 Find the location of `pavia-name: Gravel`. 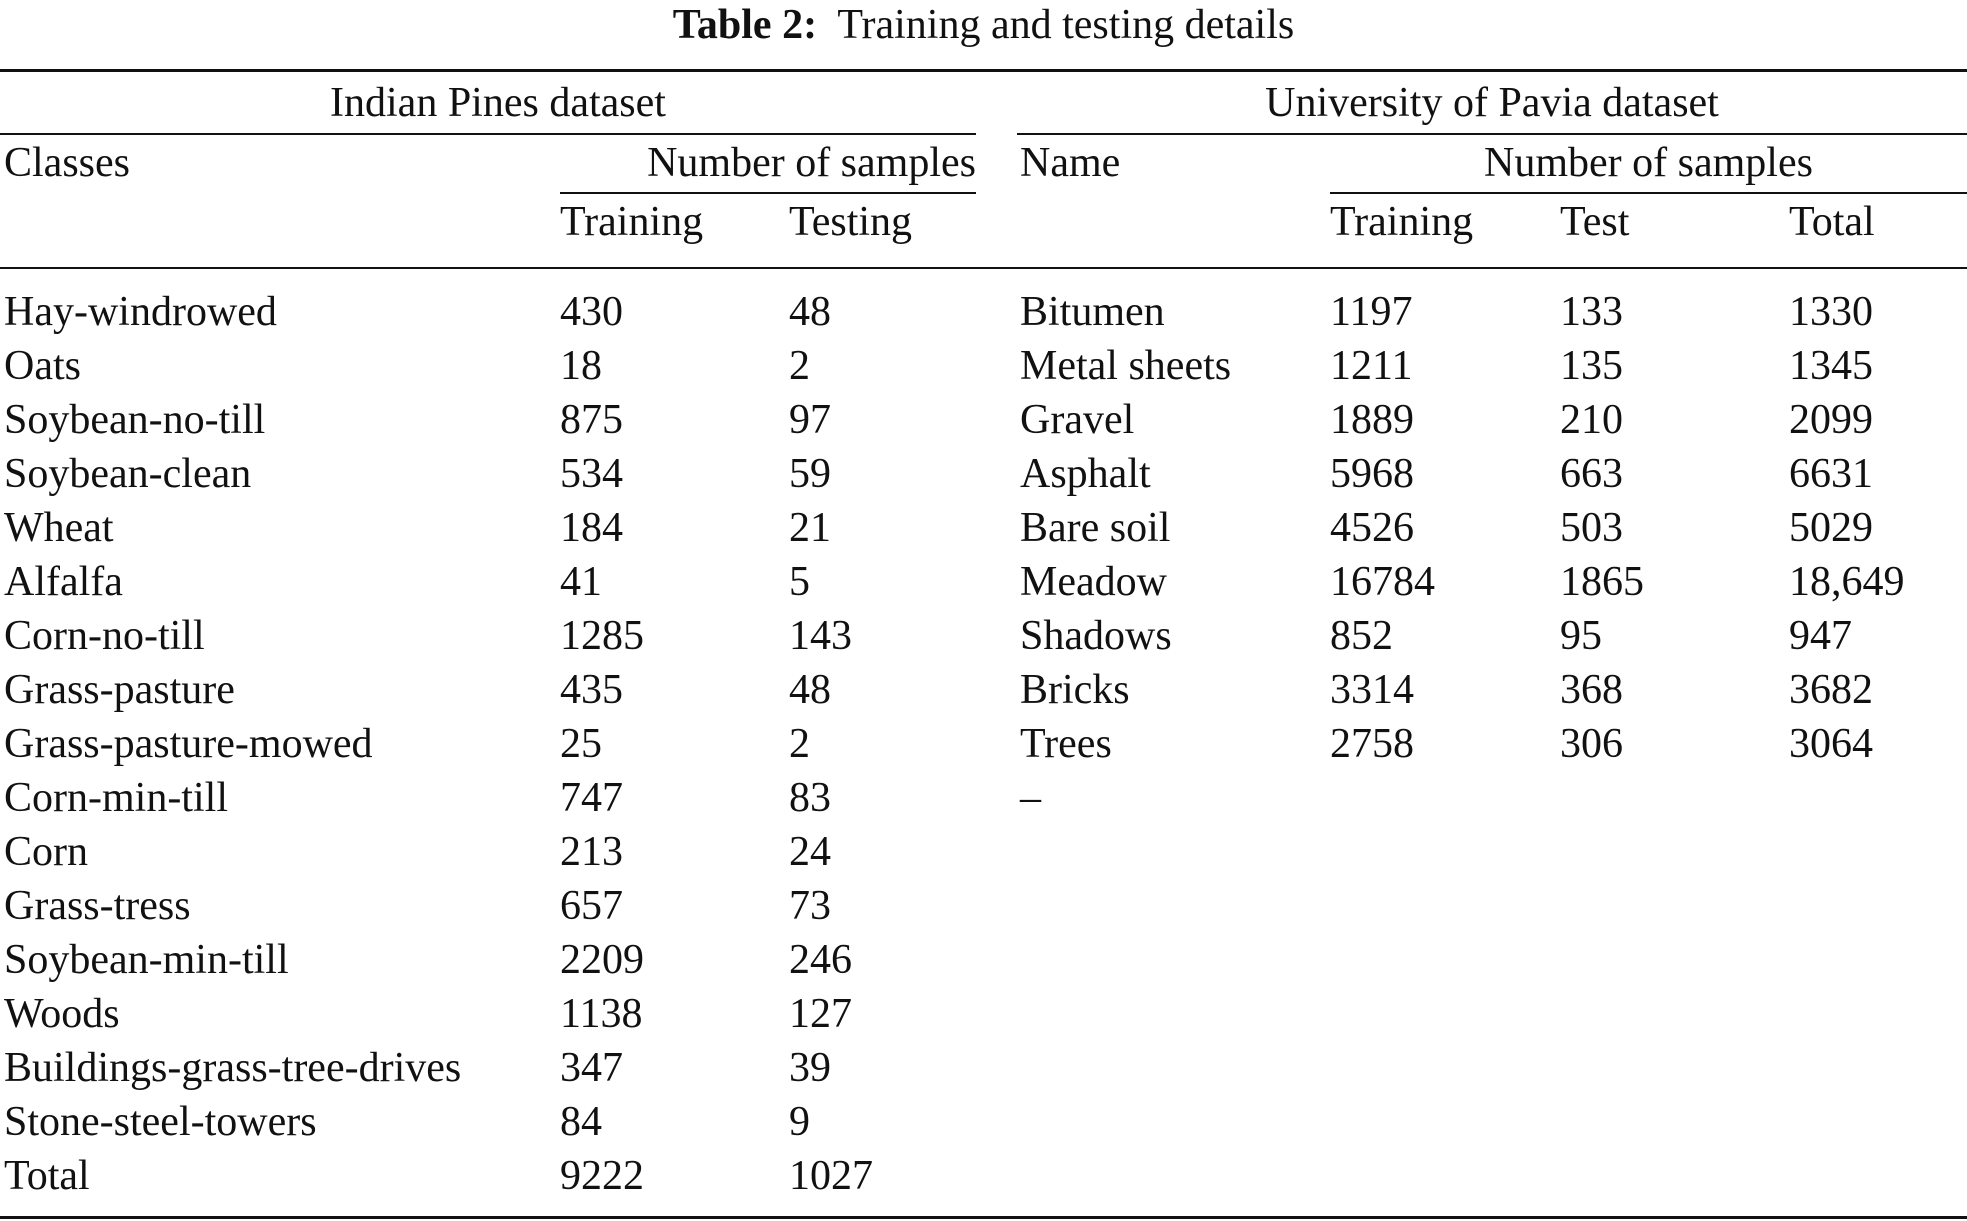

pavia-name: Gravel is located at coordinates (1077, 420).